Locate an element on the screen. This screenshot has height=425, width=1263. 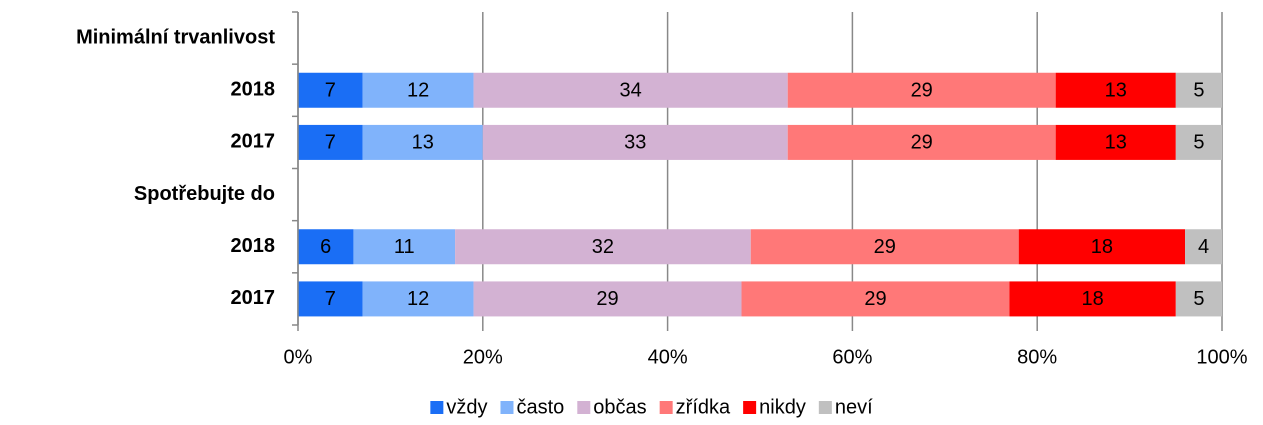
legend-label: občas is located at coordinates (619, 407).